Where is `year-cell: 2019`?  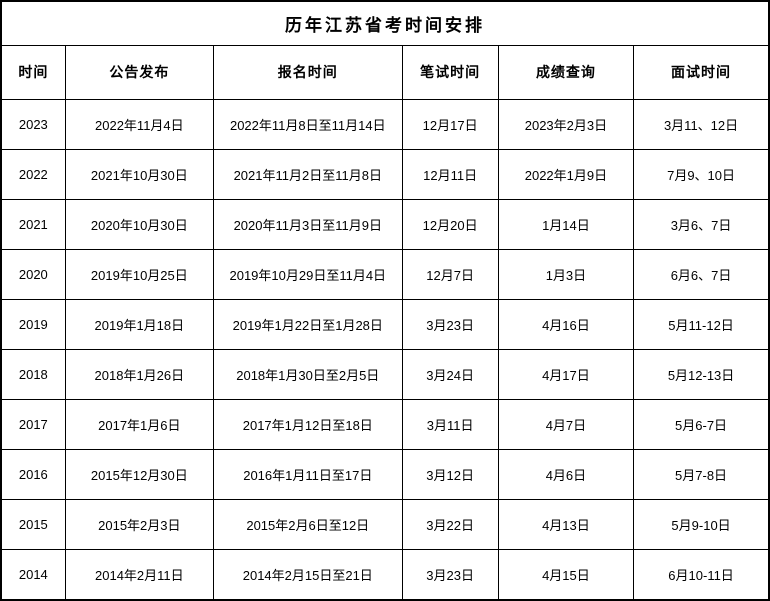 year-cell: 2019 is located at coordinates (33, 324).